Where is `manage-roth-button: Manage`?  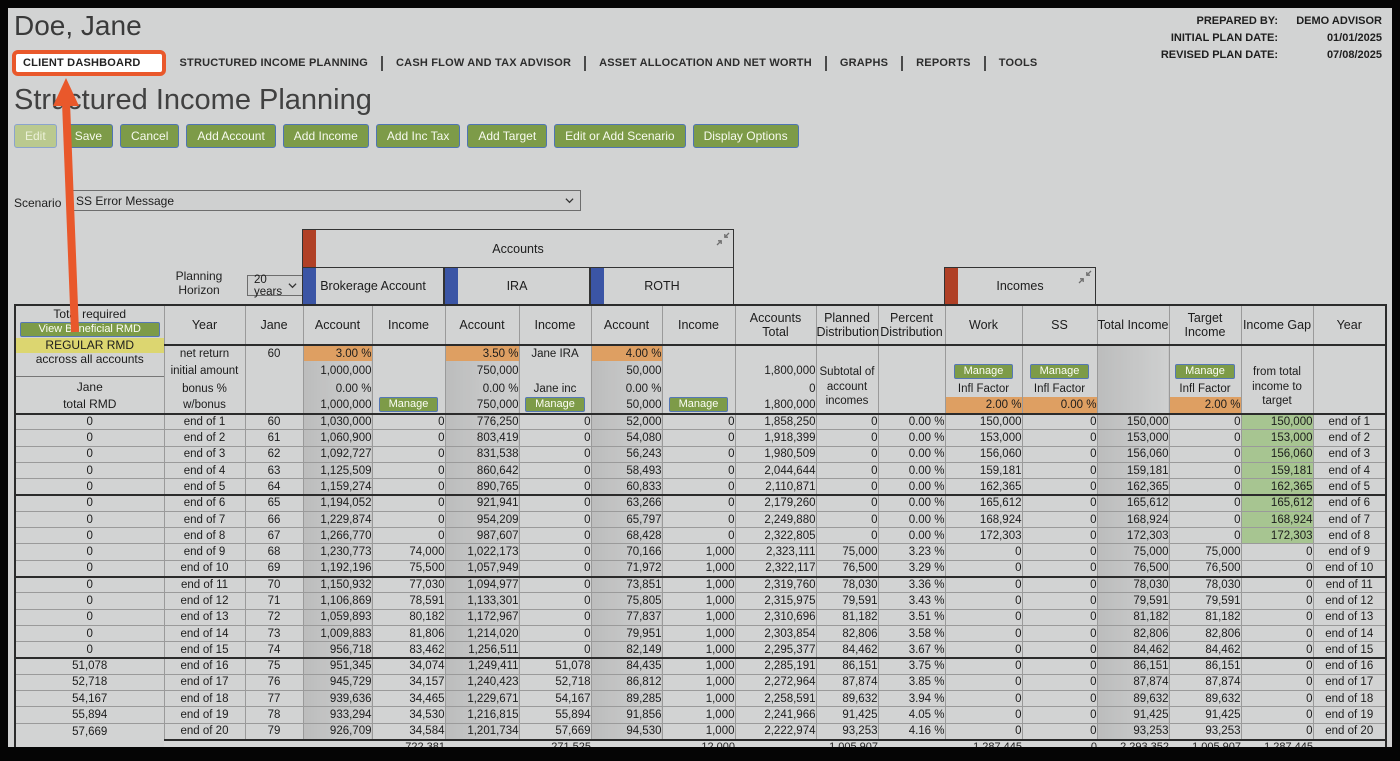 manage-roth-button: Manage is located at coordinates (698, 405).